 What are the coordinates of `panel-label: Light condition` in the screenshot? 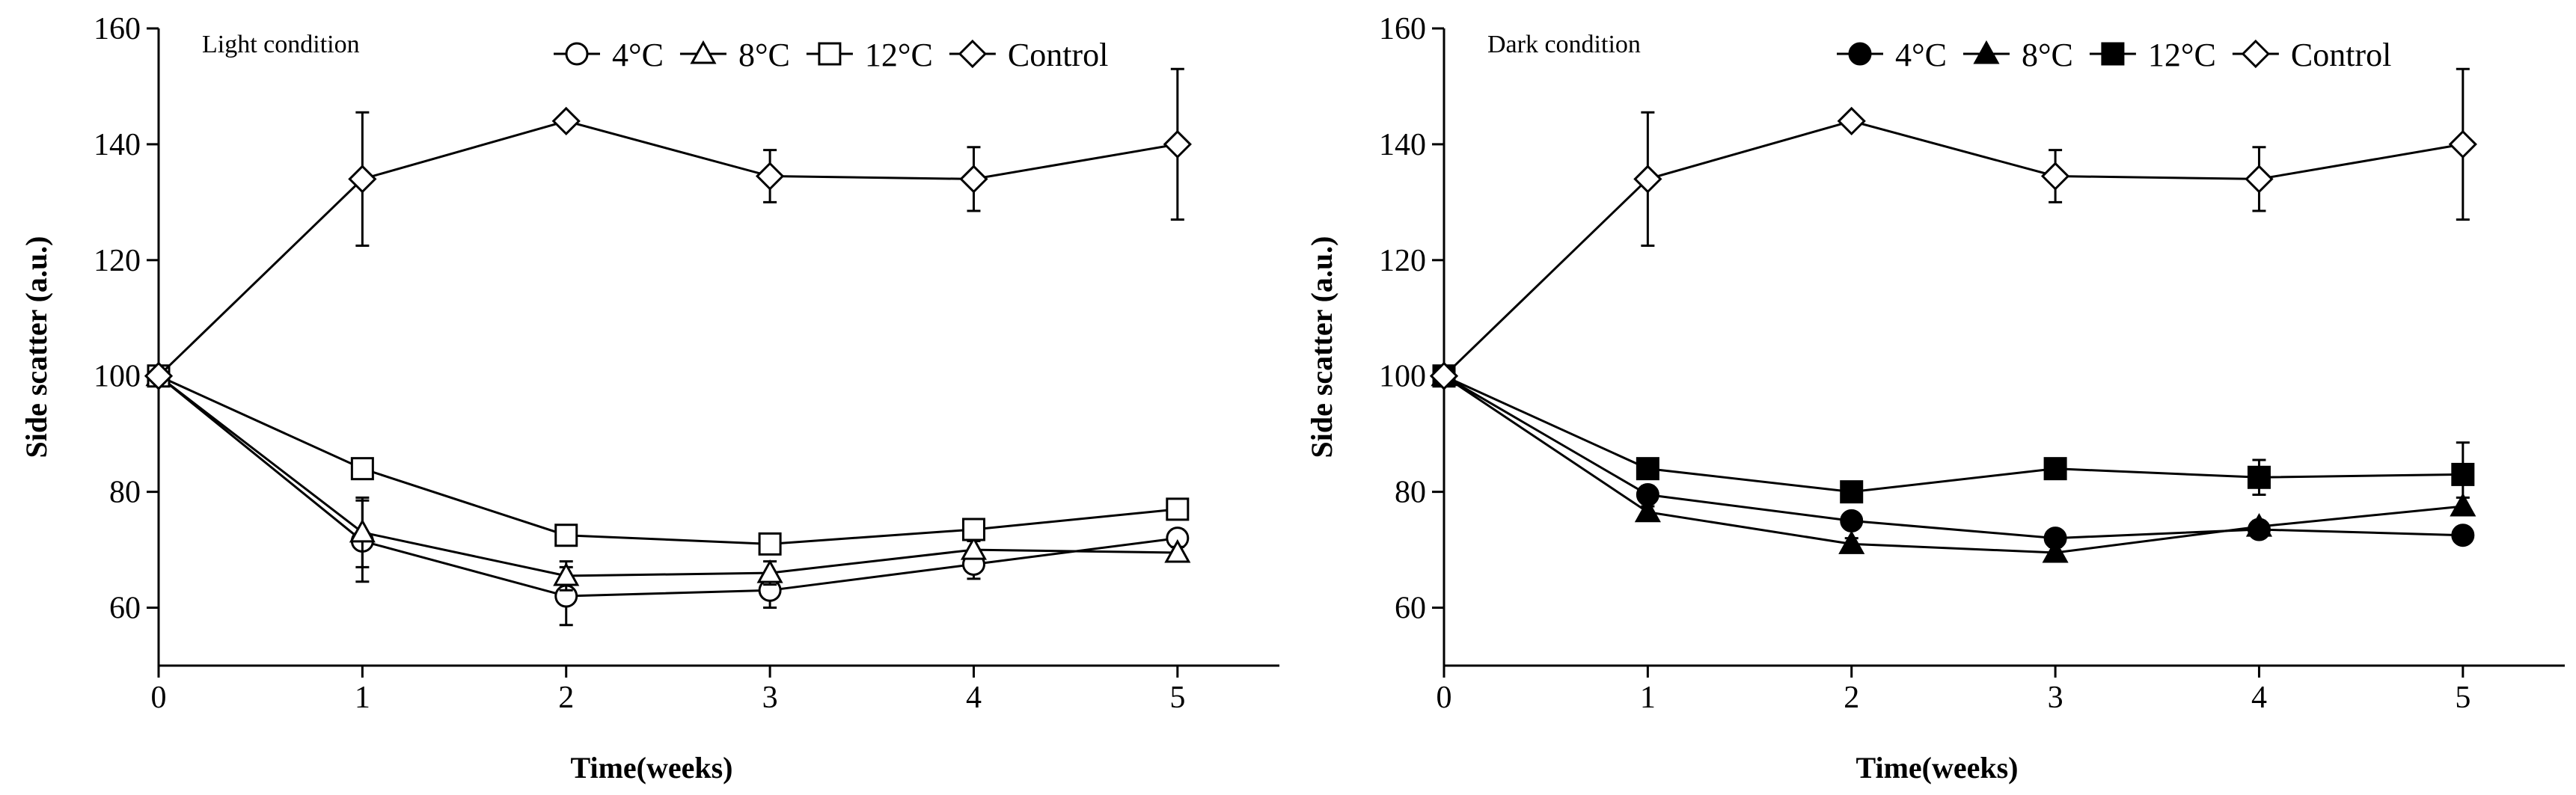 It's located at (281, 44).